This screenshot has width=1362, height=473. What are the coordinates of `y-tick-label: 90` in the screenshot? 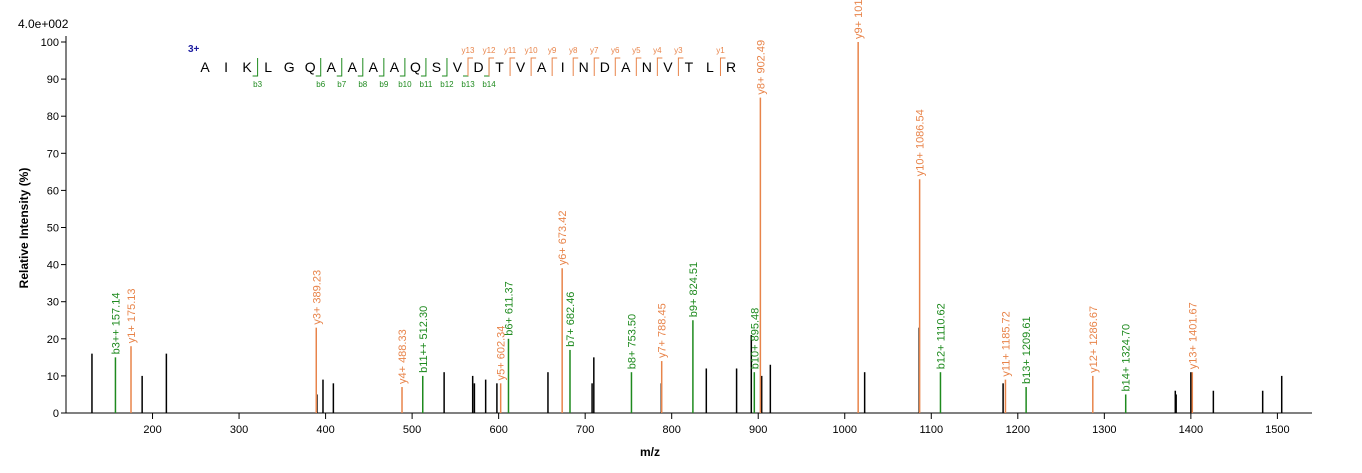 It's located at (53, 80).